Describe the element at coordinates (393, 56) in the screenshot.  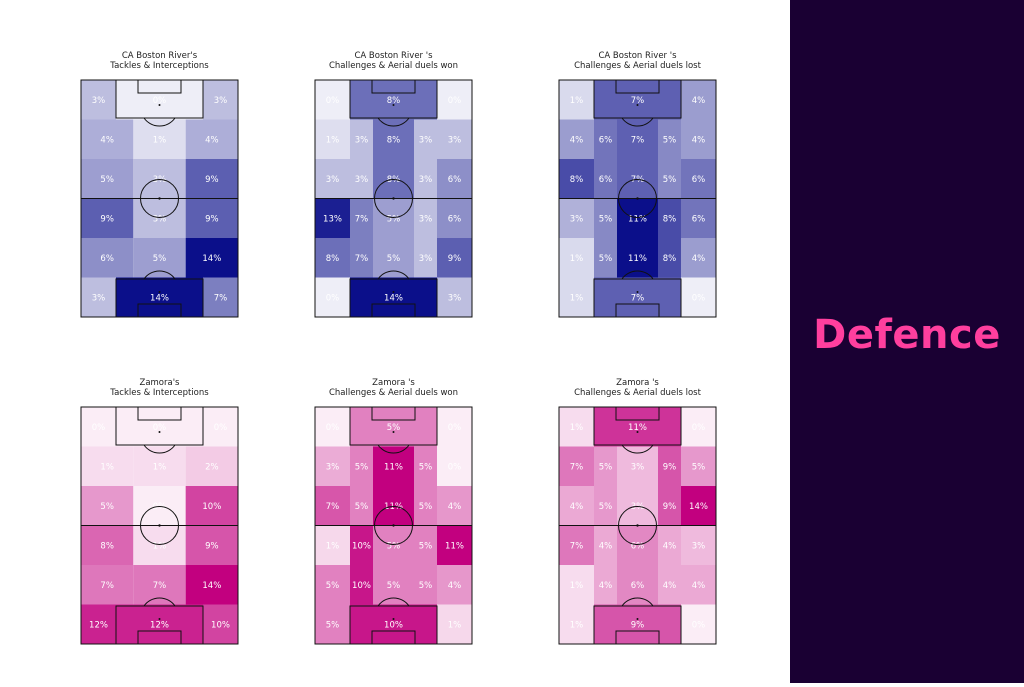
I see `chart-title: CA Boston River 's` at that location.